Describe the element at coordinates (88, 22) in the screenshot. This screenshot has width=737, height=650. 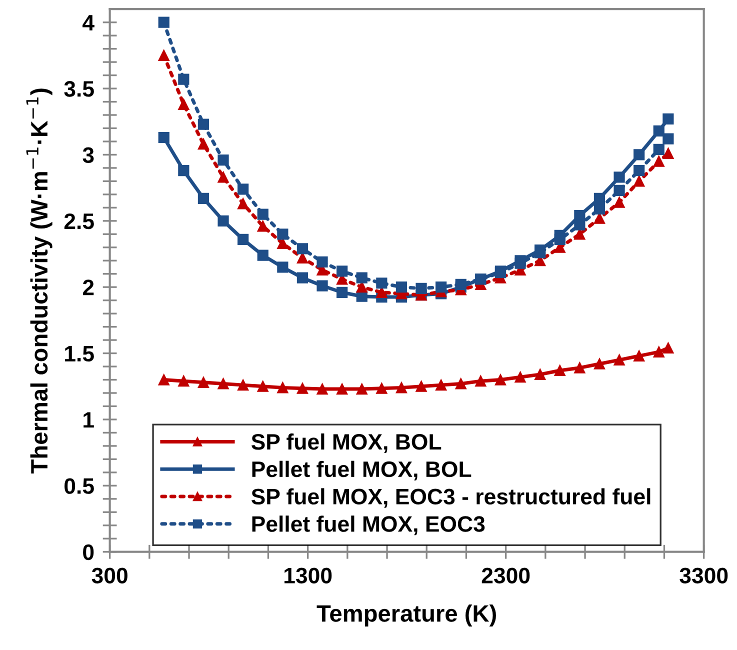
I see `y-tick-label: 4` at that location.